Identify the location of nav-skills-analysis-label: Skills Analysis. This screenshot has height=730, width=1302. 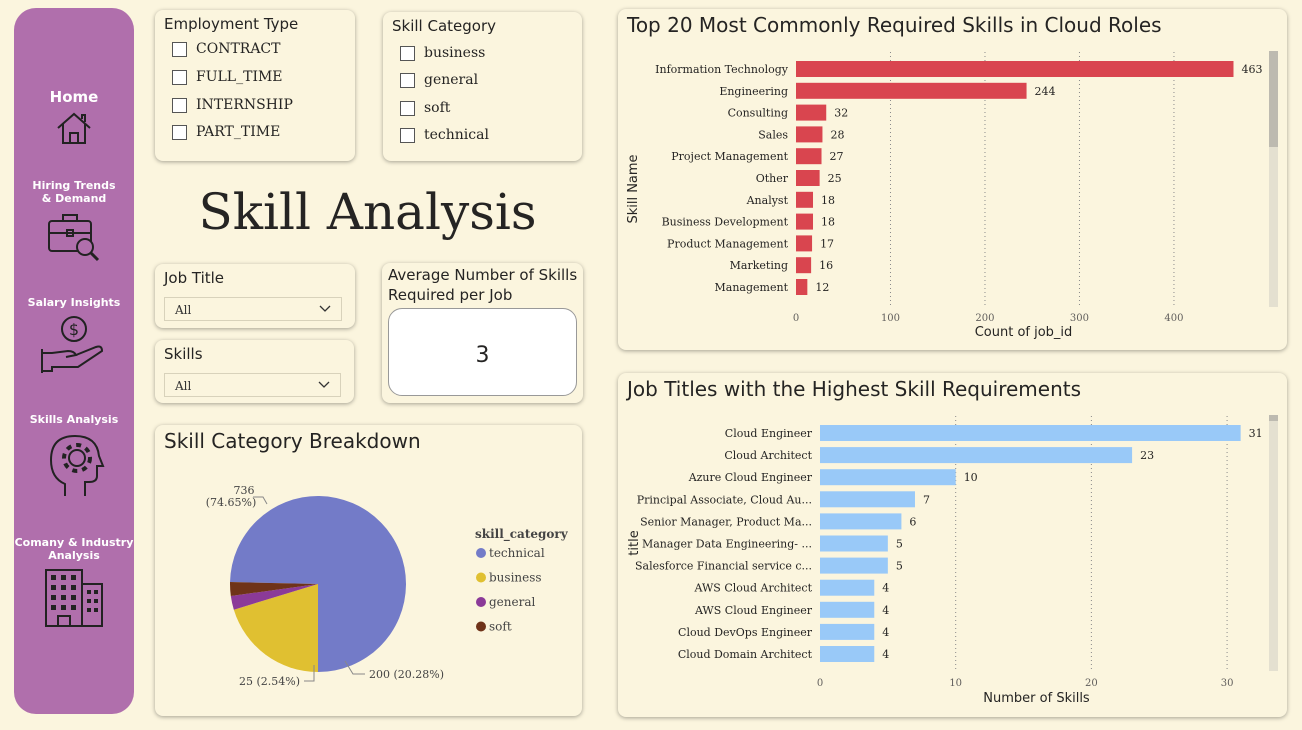
(74, 419).